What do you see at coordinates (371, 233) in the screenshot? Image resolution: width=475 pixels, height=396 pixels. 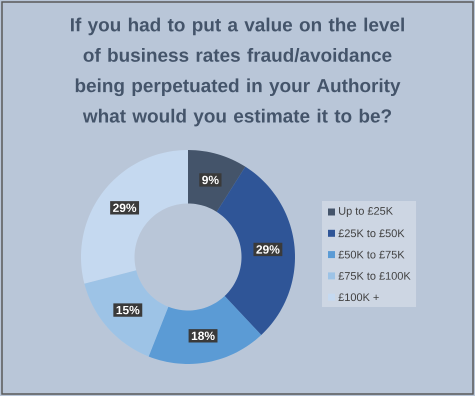 I see `legend-label: £25K to £50K` at bounding box center [371, 233].